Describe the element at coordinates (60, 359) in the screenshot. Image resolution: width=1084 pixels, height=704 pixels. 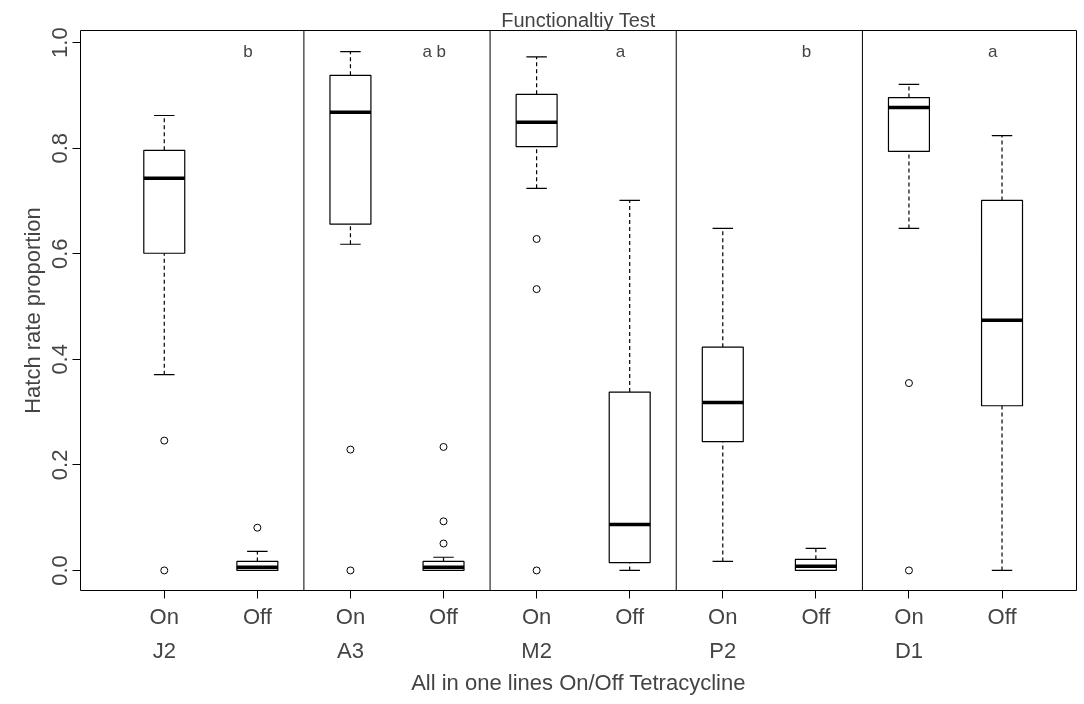
I see `y-tick-label: 0.4` at that location.